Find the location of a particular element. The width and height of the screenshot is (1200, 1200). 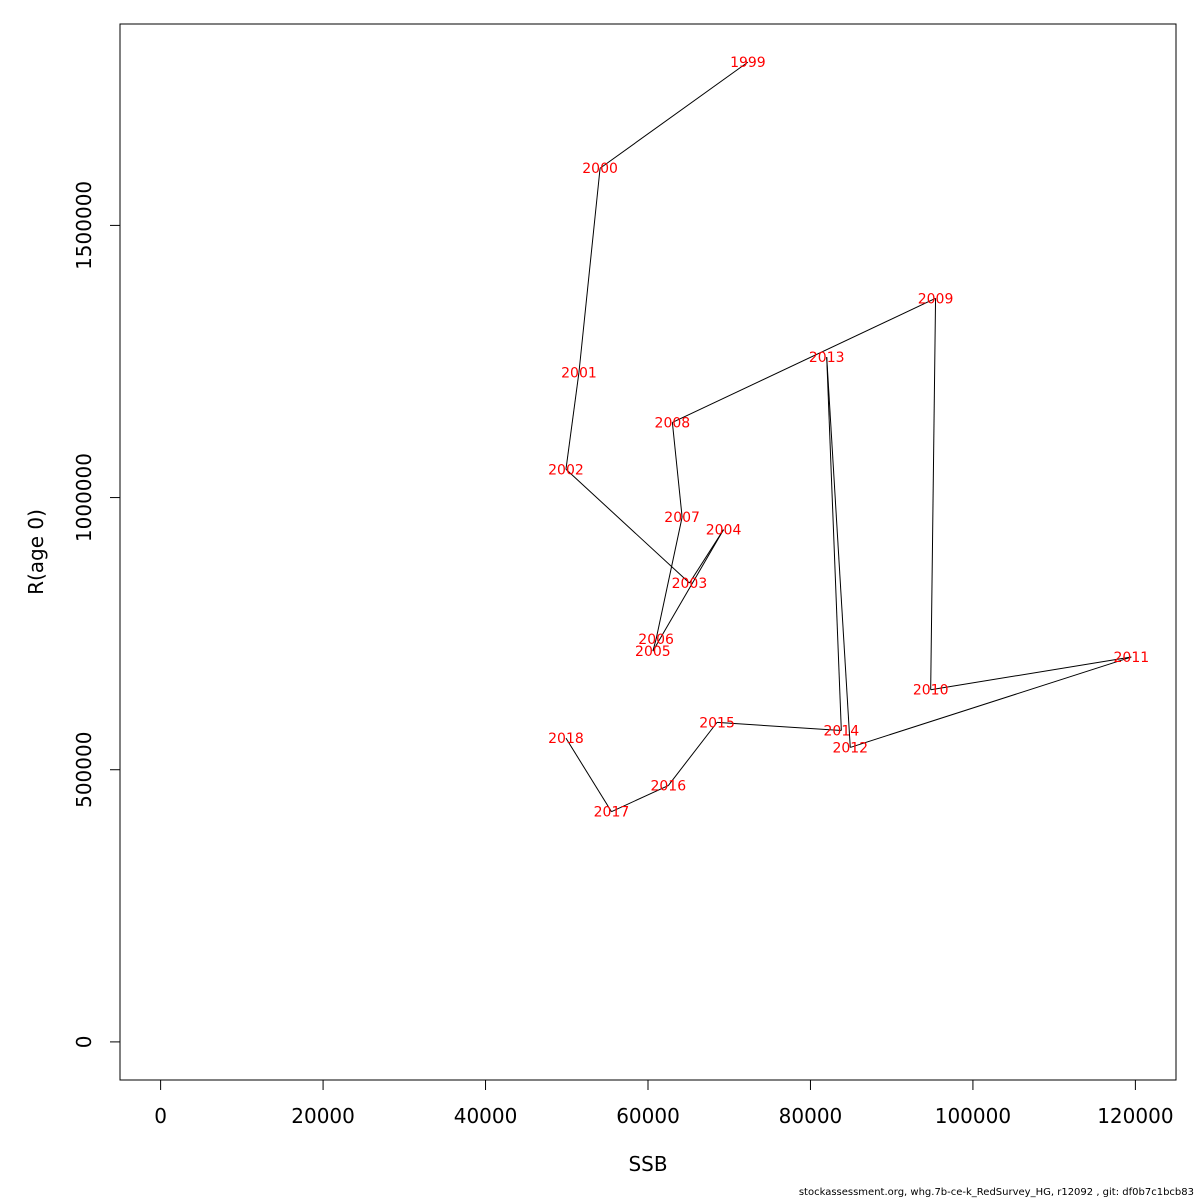

y-tick-label: 0 is located at coordinates (84, 1042).